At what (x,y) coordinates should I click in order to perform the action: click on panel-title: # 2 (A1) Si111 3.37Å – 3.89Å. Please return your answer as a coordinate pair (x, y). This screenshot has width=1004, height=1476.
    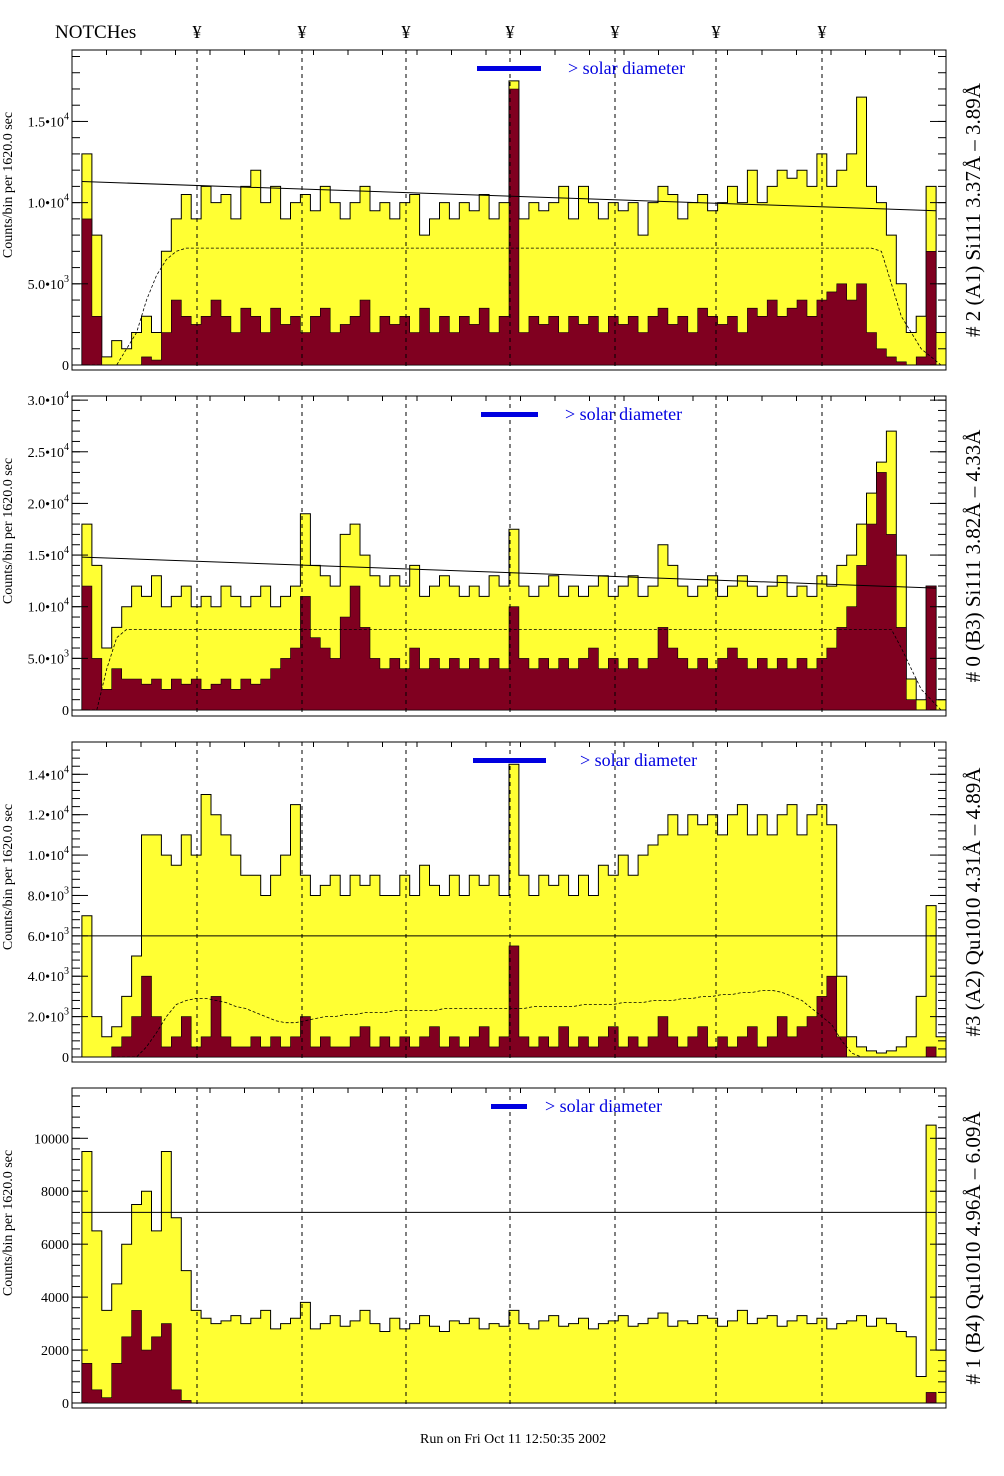
    Looking at the image, I should click on (973, 209).